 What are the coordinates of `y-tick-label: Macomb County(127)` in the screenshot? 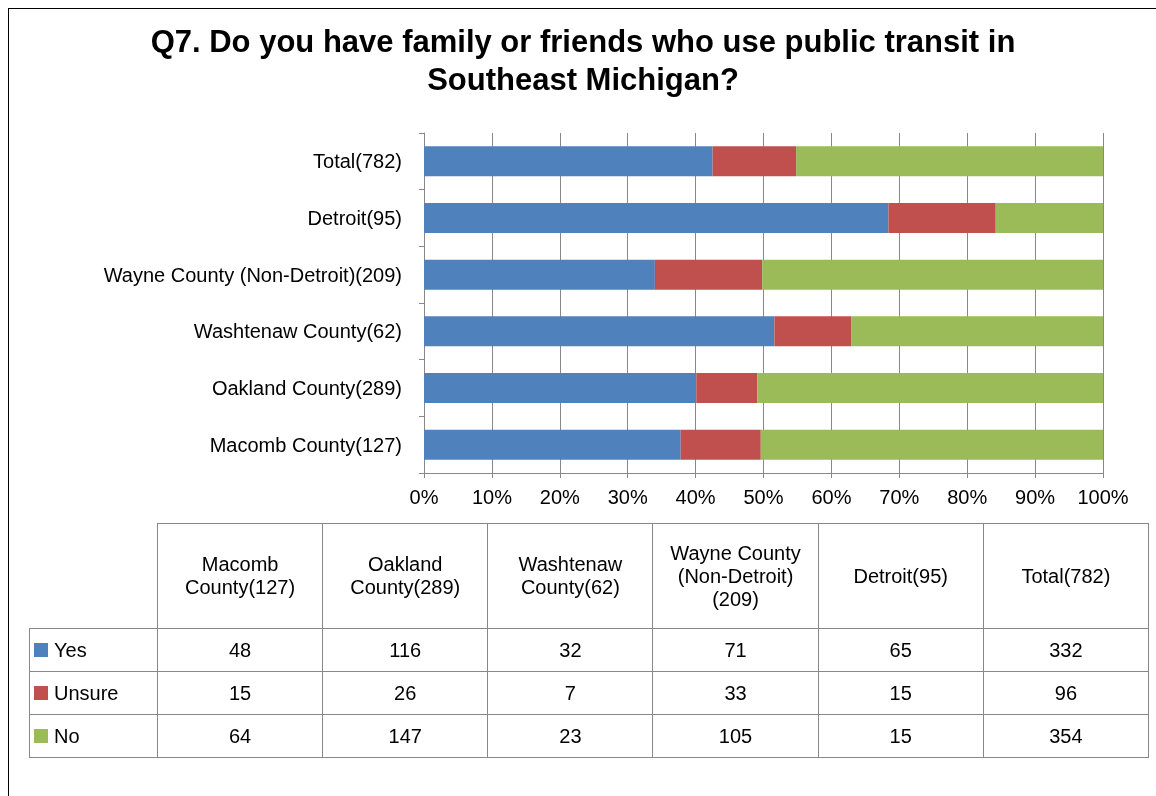 It's located at (305, 444).